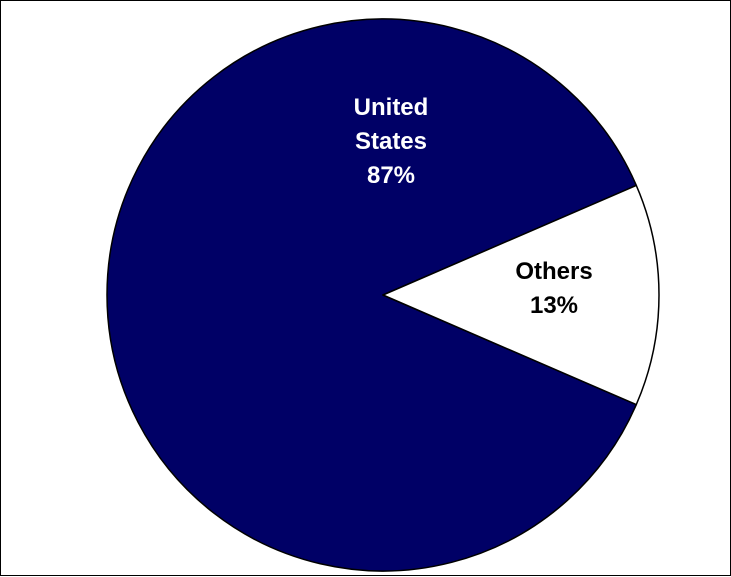 The height and width of the screenshot is (577, 731). Describe the element at coordinates (391, 175) in the screenshot. I see `pie-value-label: 87%` at that location.